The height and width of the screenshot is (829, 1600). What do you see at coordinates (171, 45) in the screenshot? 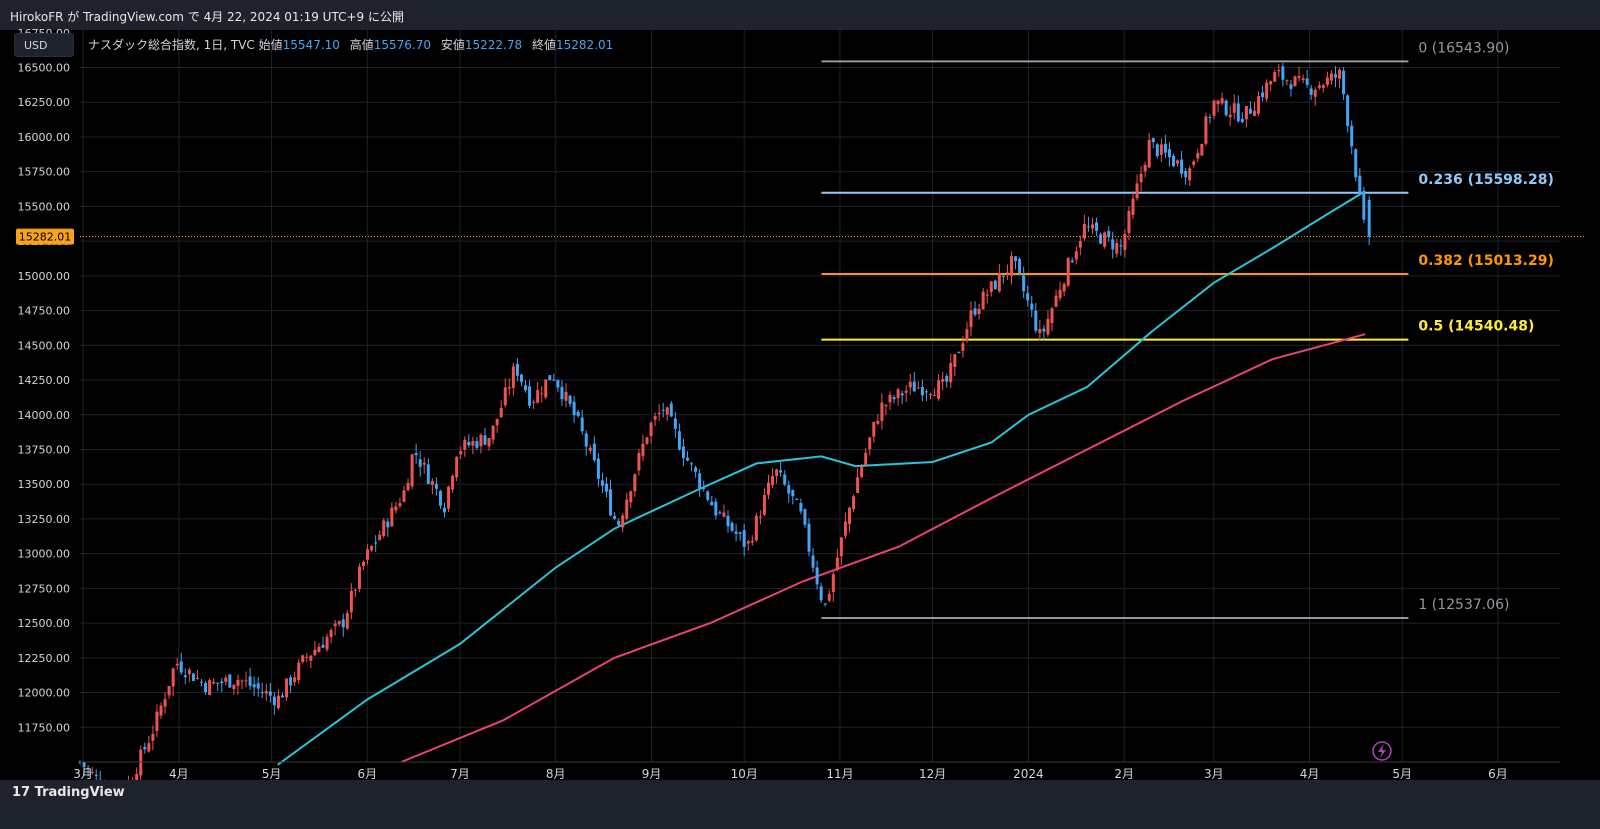
I see `symbol-name: ナスダック総合指数, 1日, TVC` at bounding box center [171, 45].